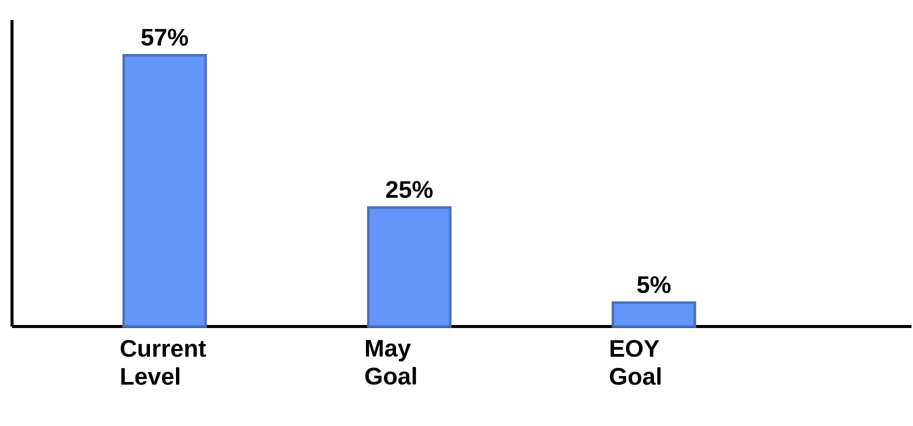 The width and height of the screenshot is (913, 426). Describe the element at coordinates (635, 362) in the screenshot. I see `x-tick-label: EOY Goal` at that location.